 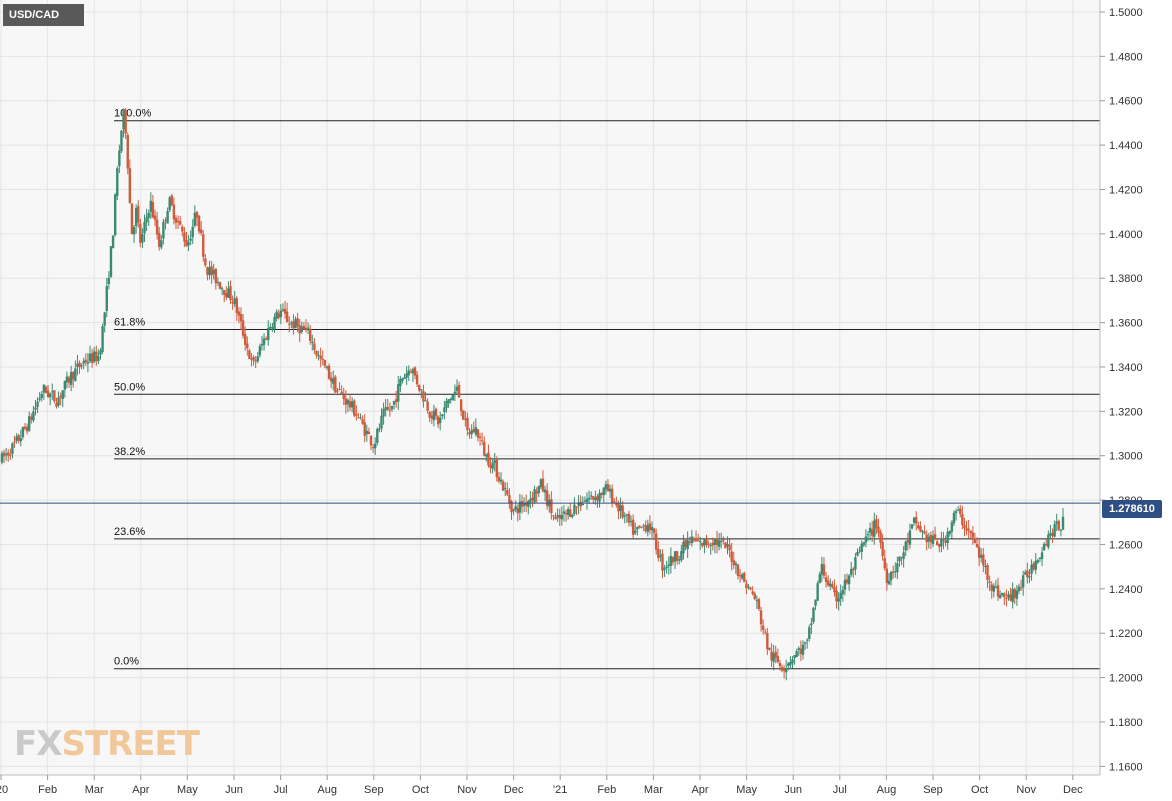 What do you see at coordinates (43, 15) in the screenshot?
I see `symbol-label: USD/CAD` at bounding box center [43, 15].